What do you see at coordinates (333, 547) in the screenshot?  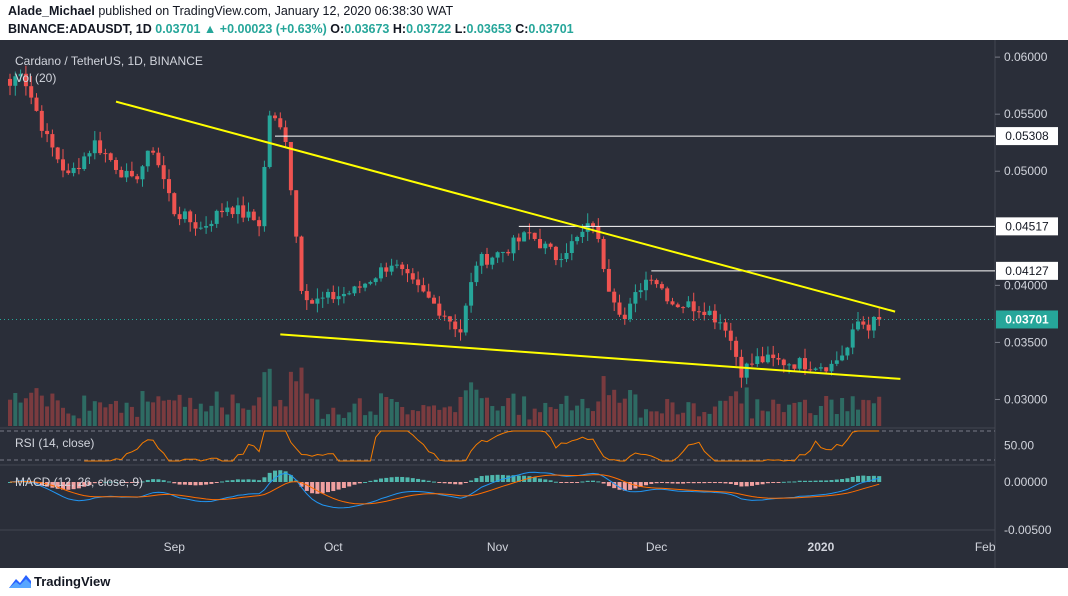 I see `time-tick-label: Oct` at bounding box center [333, 547].